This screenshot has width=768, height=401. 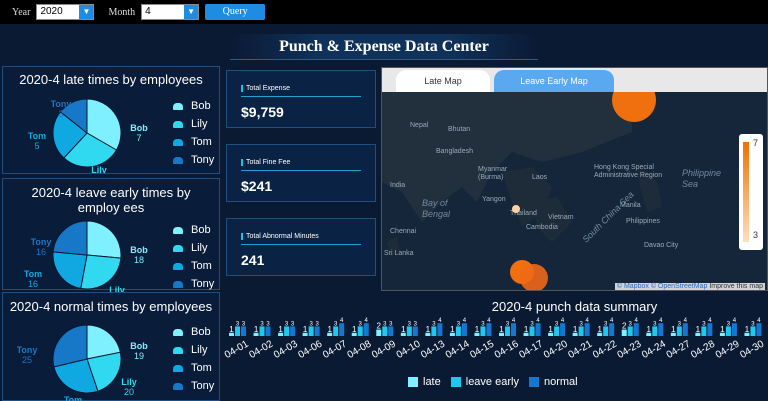 What do you see at coordinates (561, 217) in the screenshot?
I see `map-label: Vietnam` at bounding box center [561, 217].